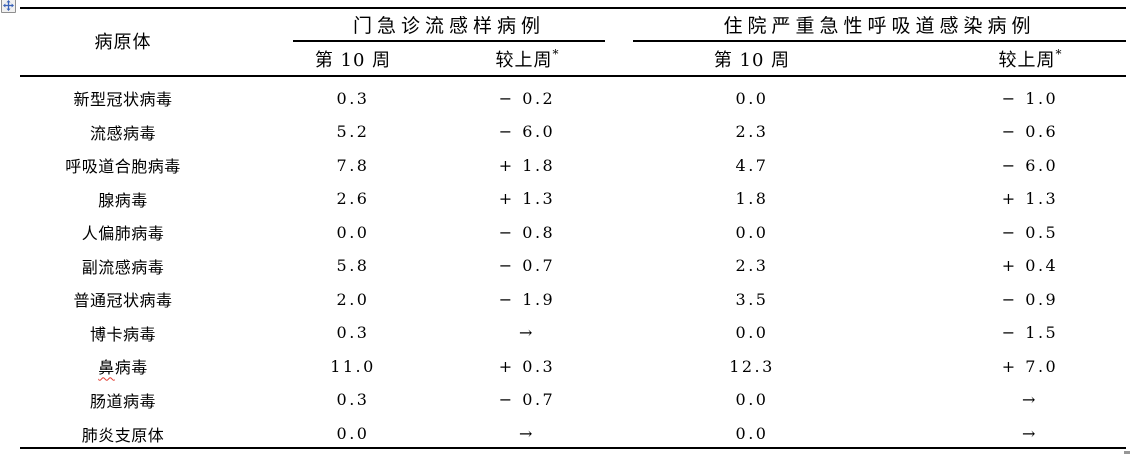 The height and width of the screenshot is (456, 1131). What do you see at coordinates (353, 132) in the screenshot?
I see `ili-week10-cell: 5.2` at bounding box center [353, 132].